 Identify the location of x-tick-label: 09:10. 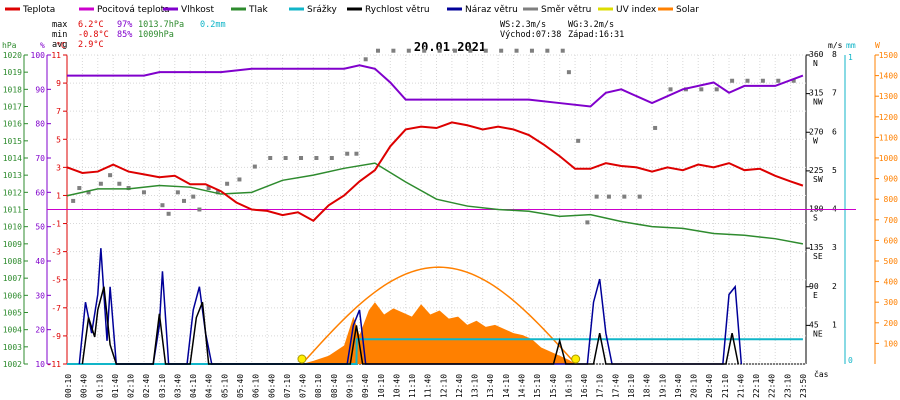
(349, 386).